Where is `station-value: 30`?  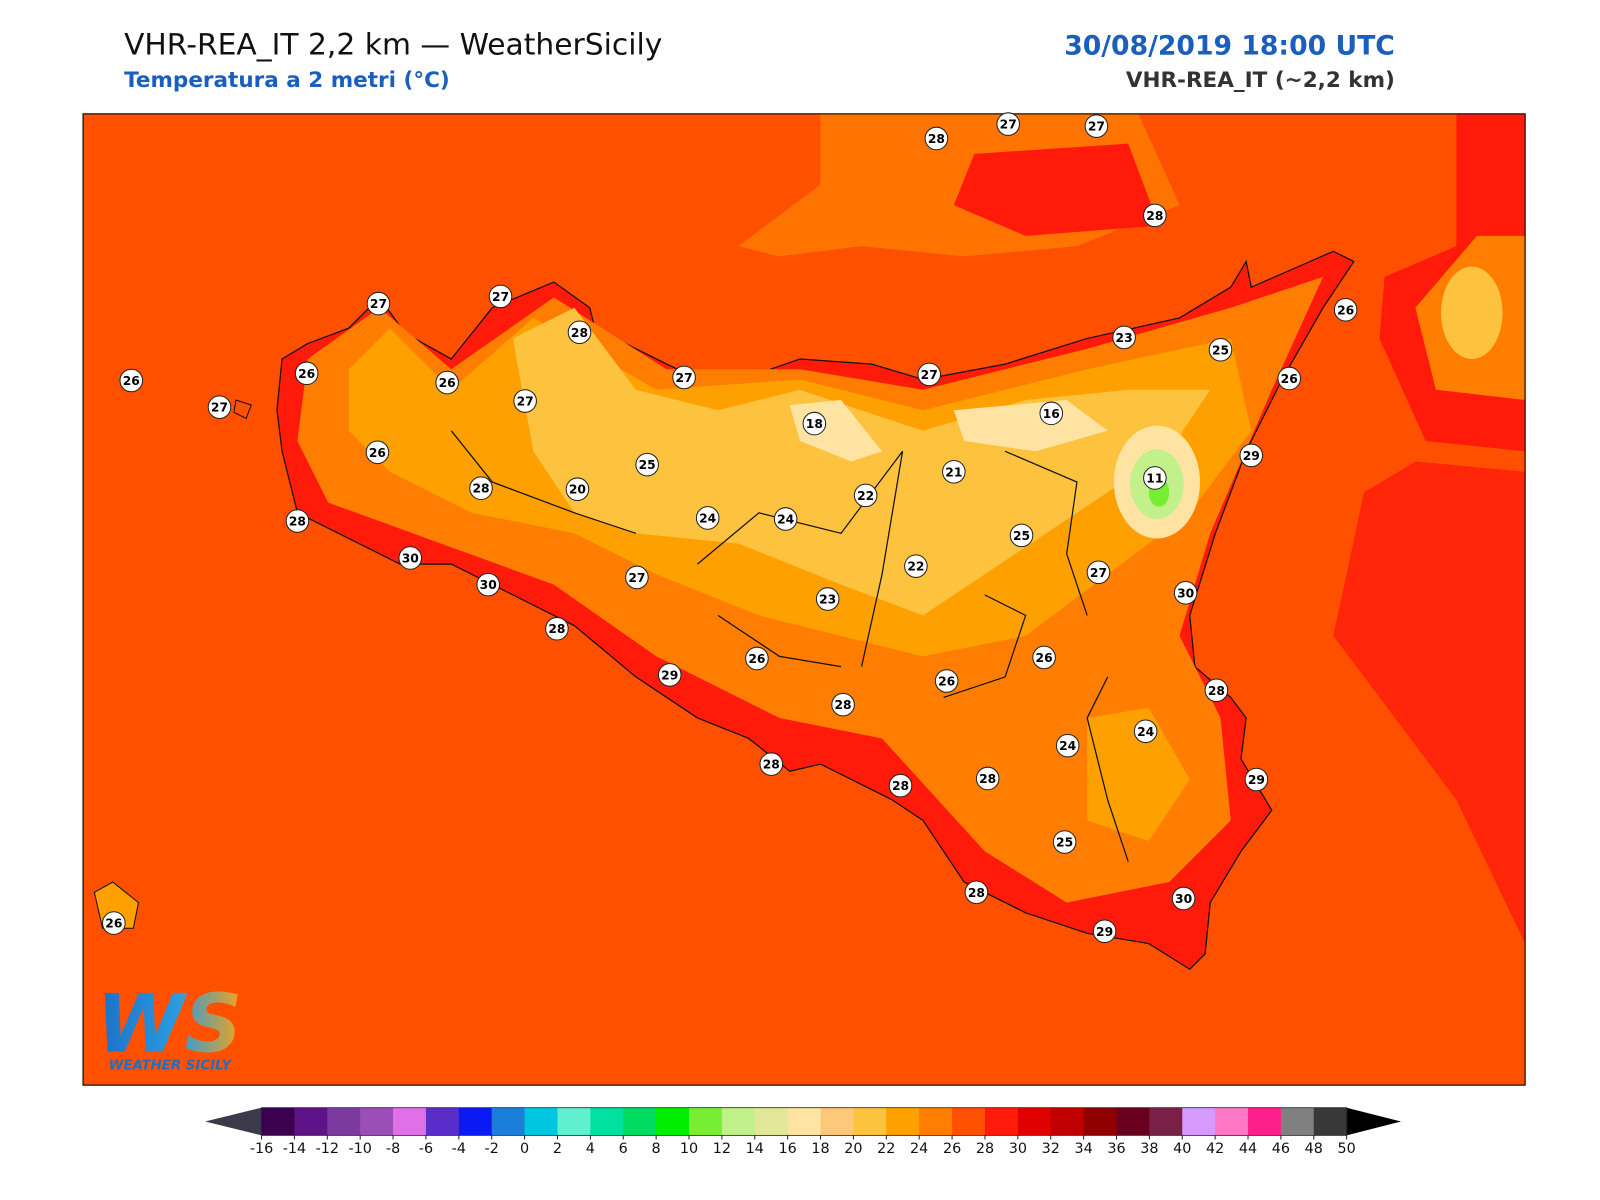 station-value: 30 is located at coordinates (1183, 899).